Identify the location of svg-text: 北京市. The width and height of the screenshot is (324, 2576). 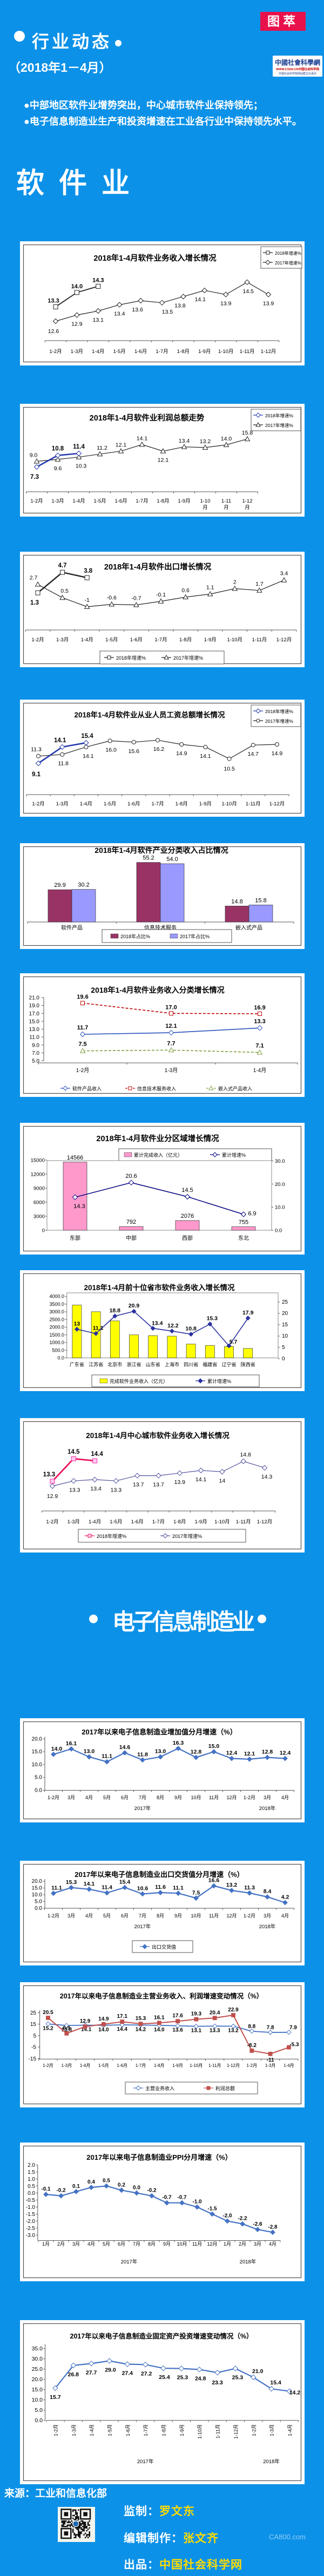
(115, 1364).